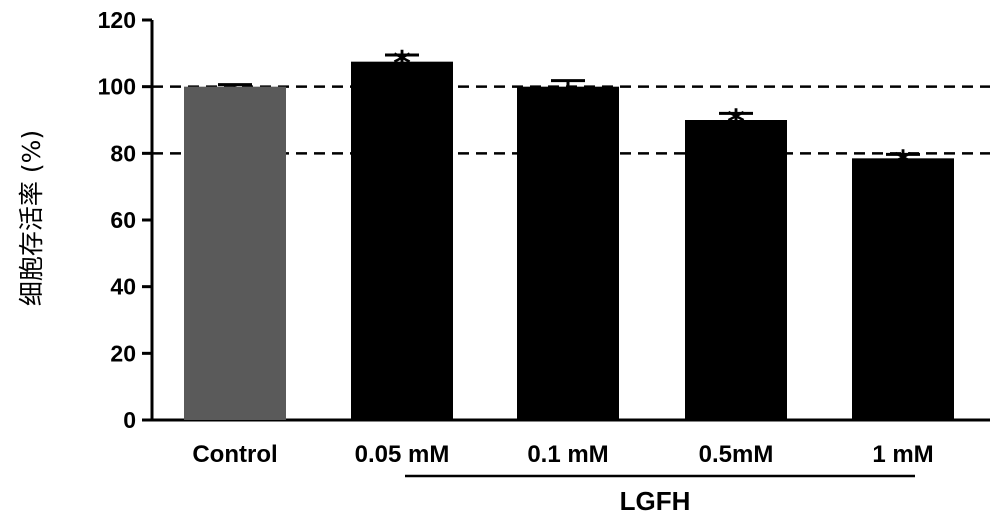 The height and width of the screenshot is (522, 1000). I want to click on significance-marker-1: *, so click(402, 64).